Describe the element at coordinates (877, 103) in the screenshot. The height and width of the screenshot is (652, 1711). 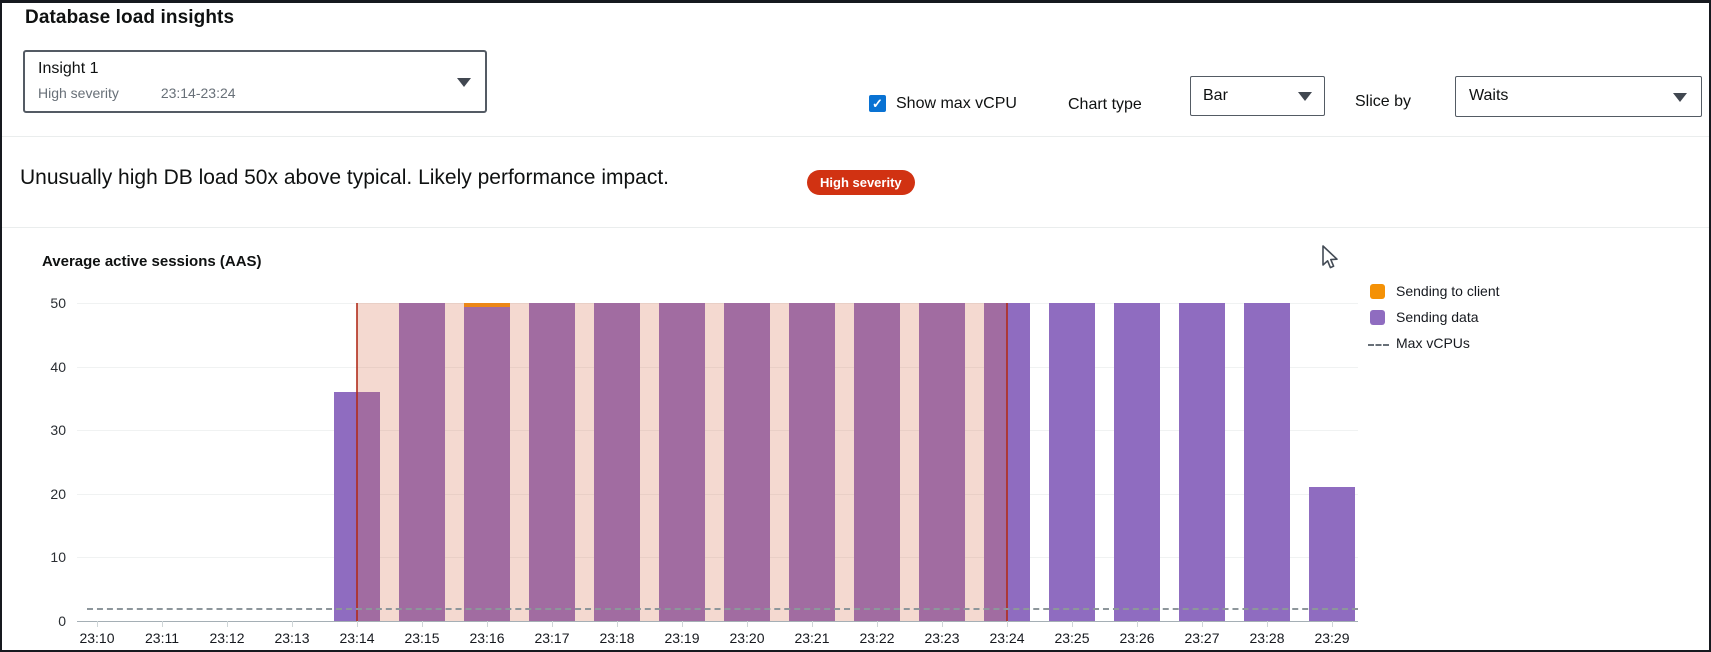
I see `show-max-vcpu-checkbox: ✓` at that location.